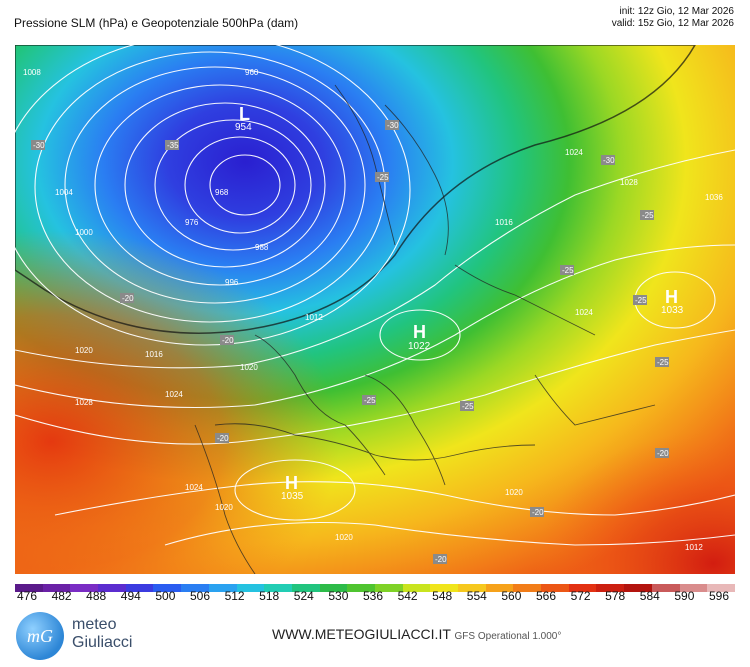  I want to click on svg-text: 996, so click(232, 282).